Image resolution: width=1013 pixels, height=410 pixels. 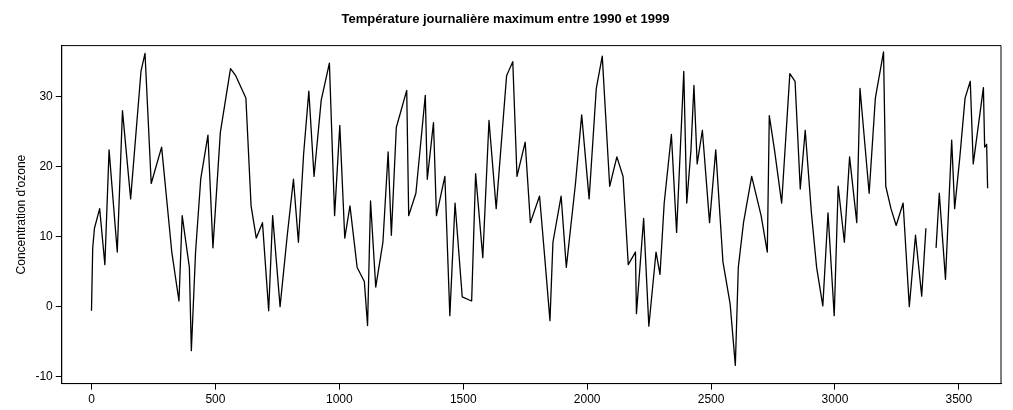 What do you see at coordinates (46, 235) in the screenshot?
I see `y-tick-label: 10` at bounding box center [46, 235].